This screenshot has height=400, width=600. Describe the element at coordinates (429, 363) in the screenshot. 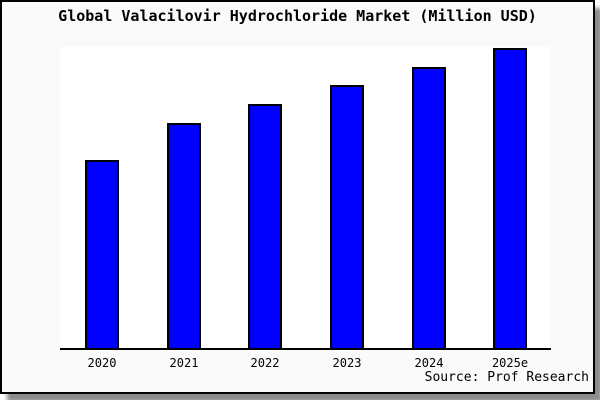

I see `x-tick-label-2024: 2024` at that location.